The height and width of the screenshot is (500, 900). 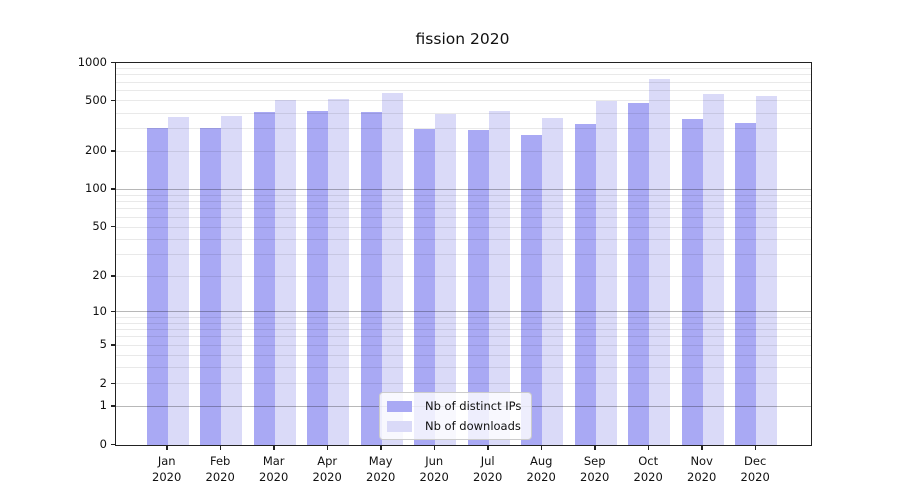 What do you see at coordinates (648, 469) in the screenshot?
I see `x-tick-label: Oct 2020` at bounding box center [648, 469].